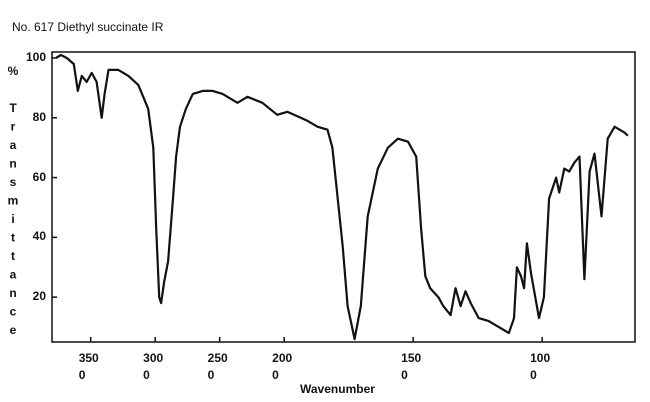 The image size is (650, 402). Describe the element at coordinates (39, 236) in the screenshot. I see `y-tick-label: 40` at that location.